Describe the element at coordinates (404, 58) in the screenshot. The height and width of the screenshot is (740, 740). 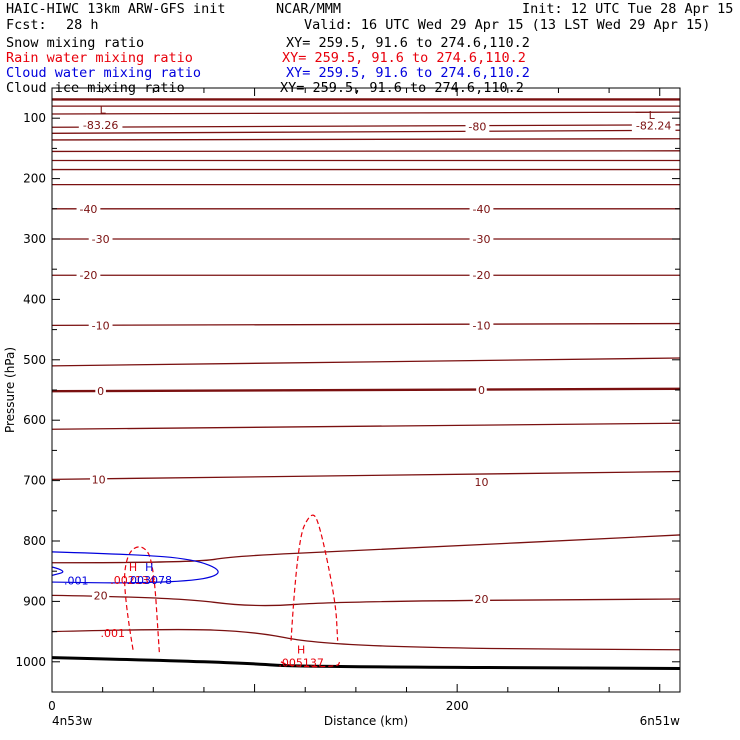
I see `field-xy-rain: XY= 259.5, 91.6 to 274.6,110.2` at that location.